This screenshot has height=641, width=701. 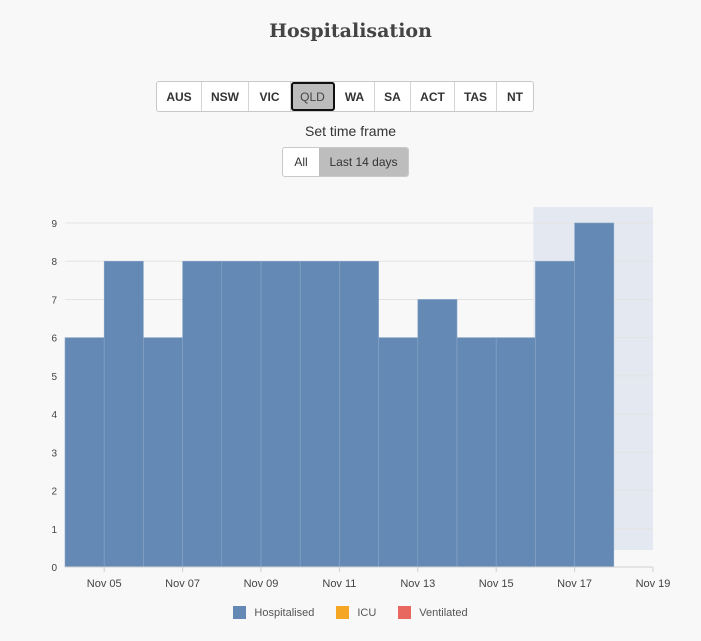 I want to click on x-tick-label: Nov 05, so click(x=104, y=584).